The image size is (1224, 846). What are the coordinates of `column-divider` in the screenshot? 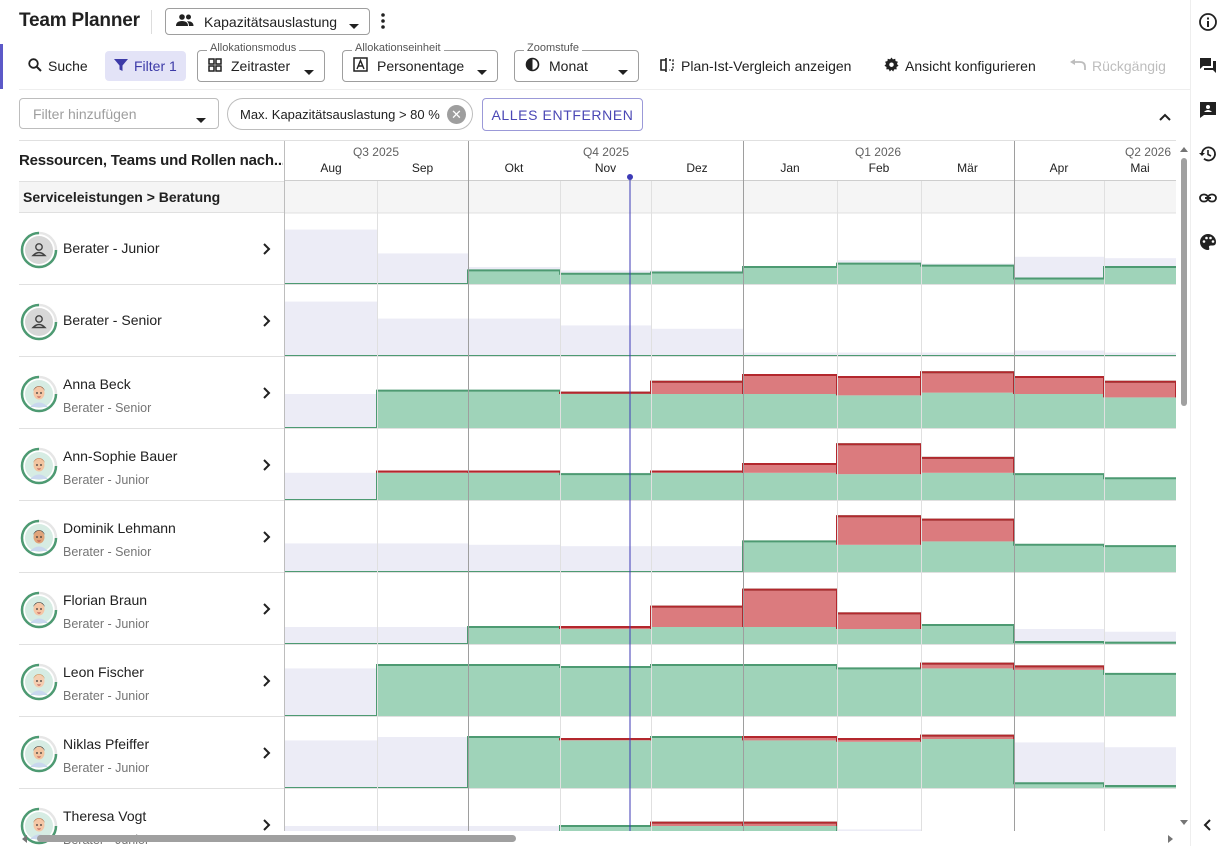 It's located at (284, 486).